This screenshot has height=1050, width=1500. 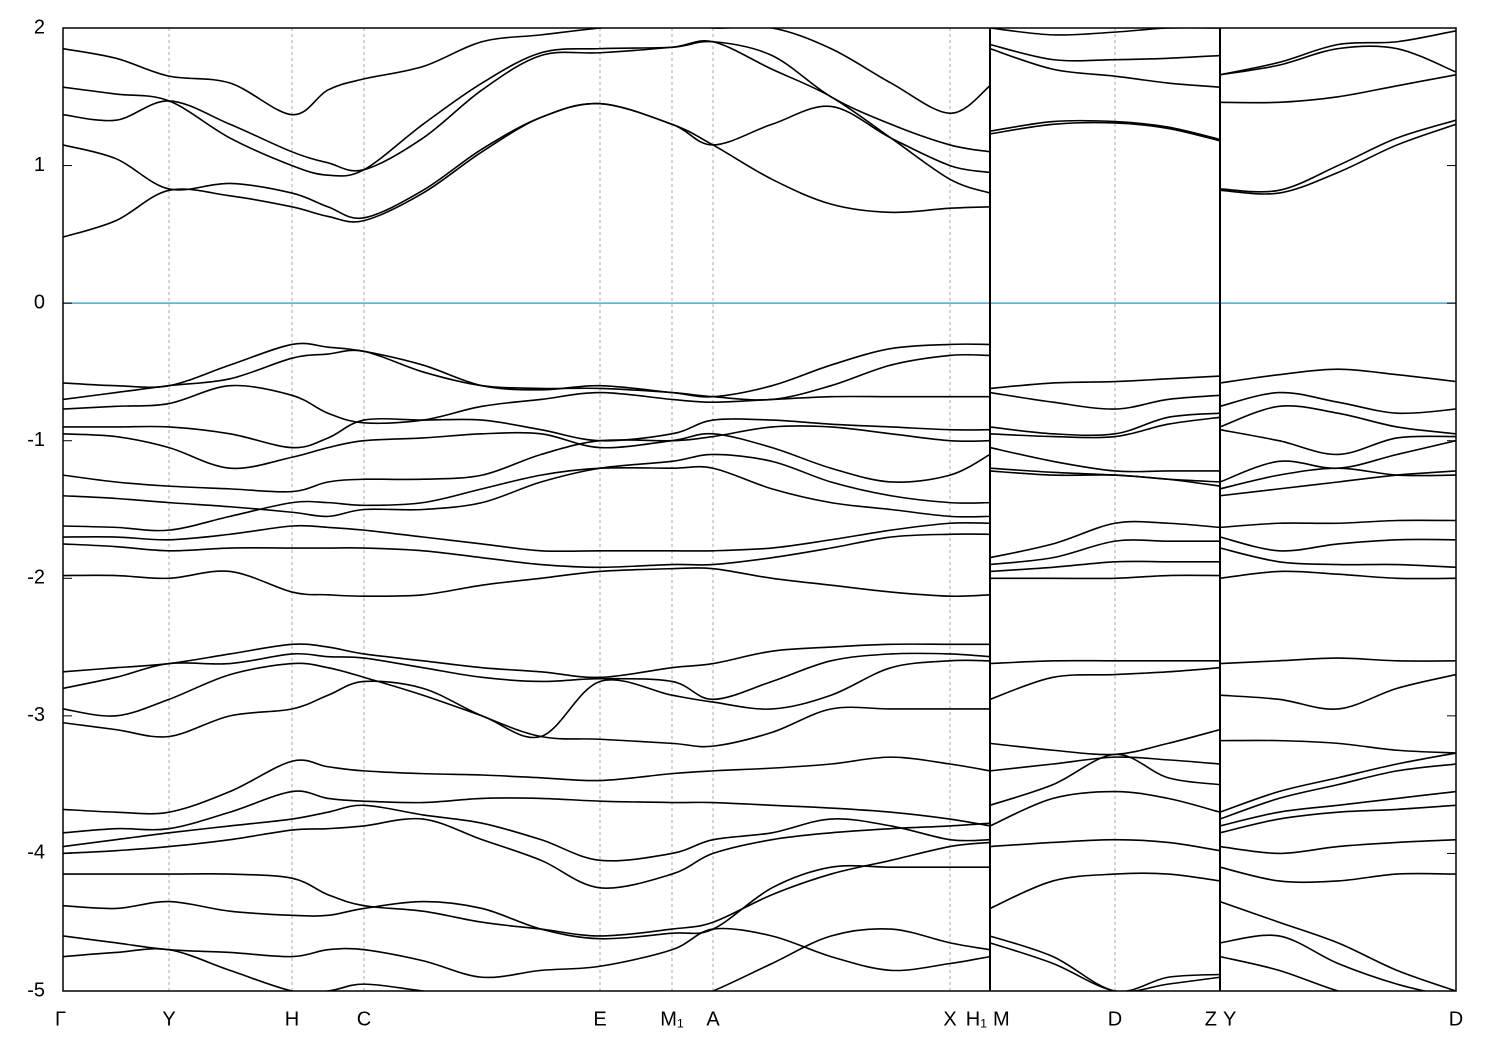 What do you see at coordinates (713, 1019) in the screenshot?
I see `x-tick-label: A` at bounding box center [713, 1019].